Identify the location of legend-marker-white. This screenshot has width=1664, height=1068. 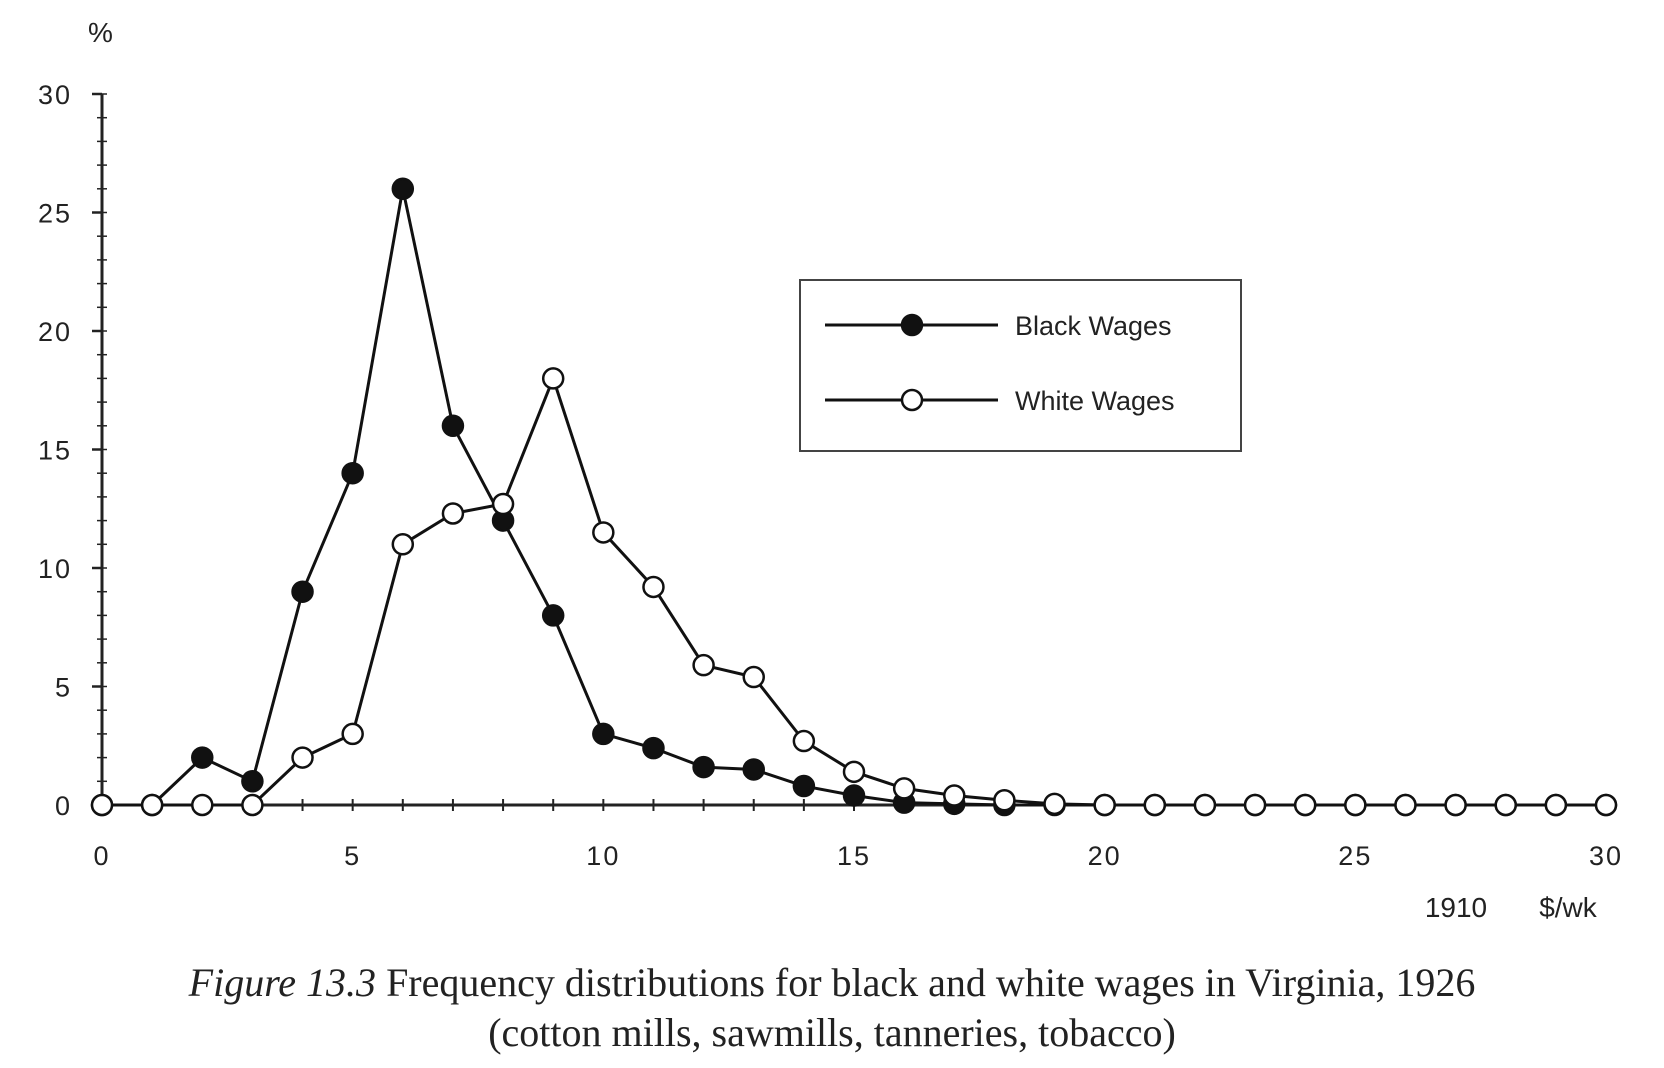
(912, 400).